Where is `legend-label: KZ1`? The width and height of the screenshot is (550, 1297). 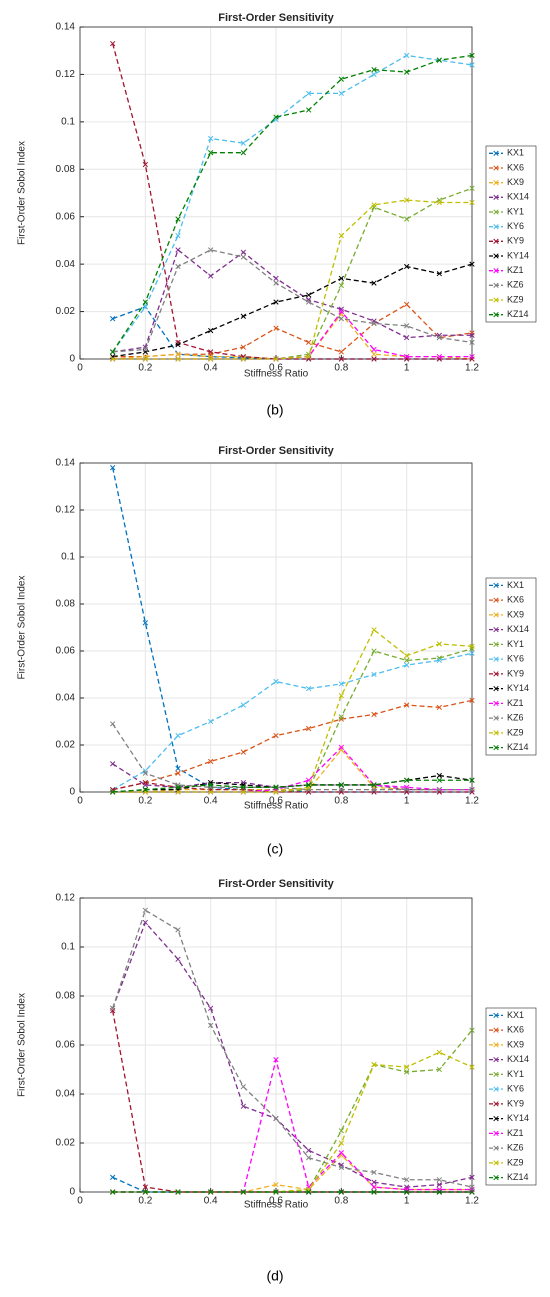 legend-label: KZ1 is located at coordinates (515, 270).